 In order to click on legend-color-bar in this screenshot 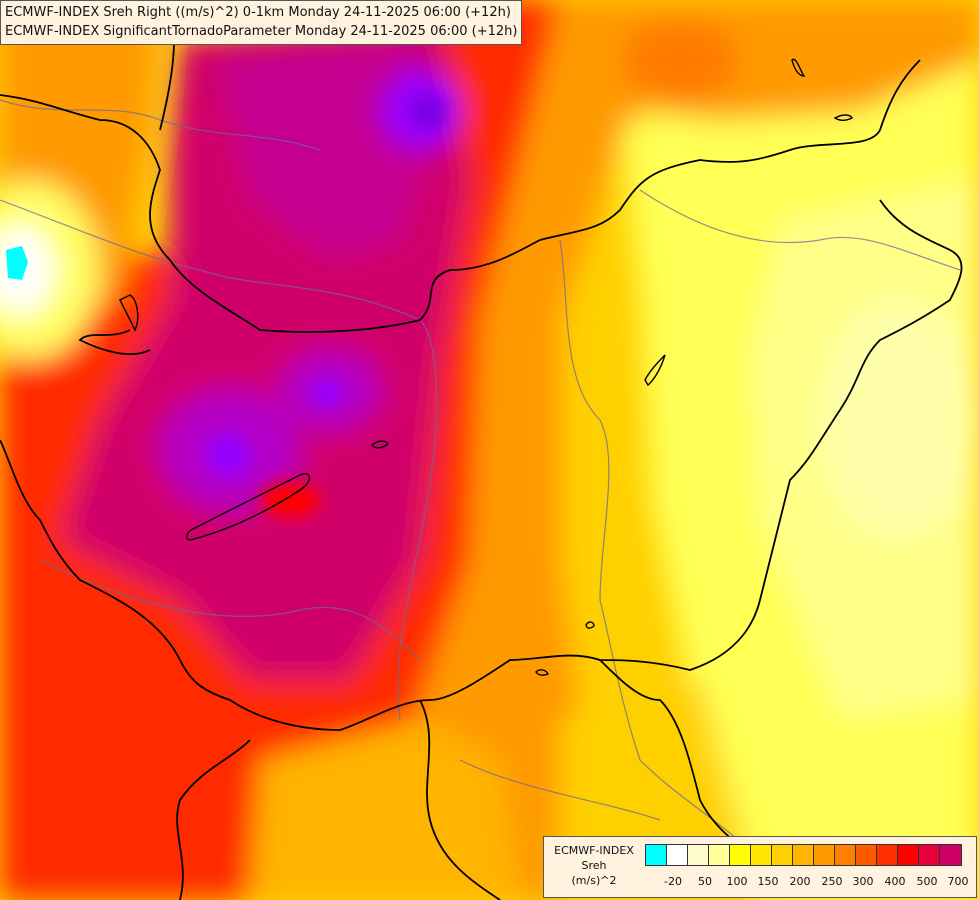, I will do `click(803, 855)`.